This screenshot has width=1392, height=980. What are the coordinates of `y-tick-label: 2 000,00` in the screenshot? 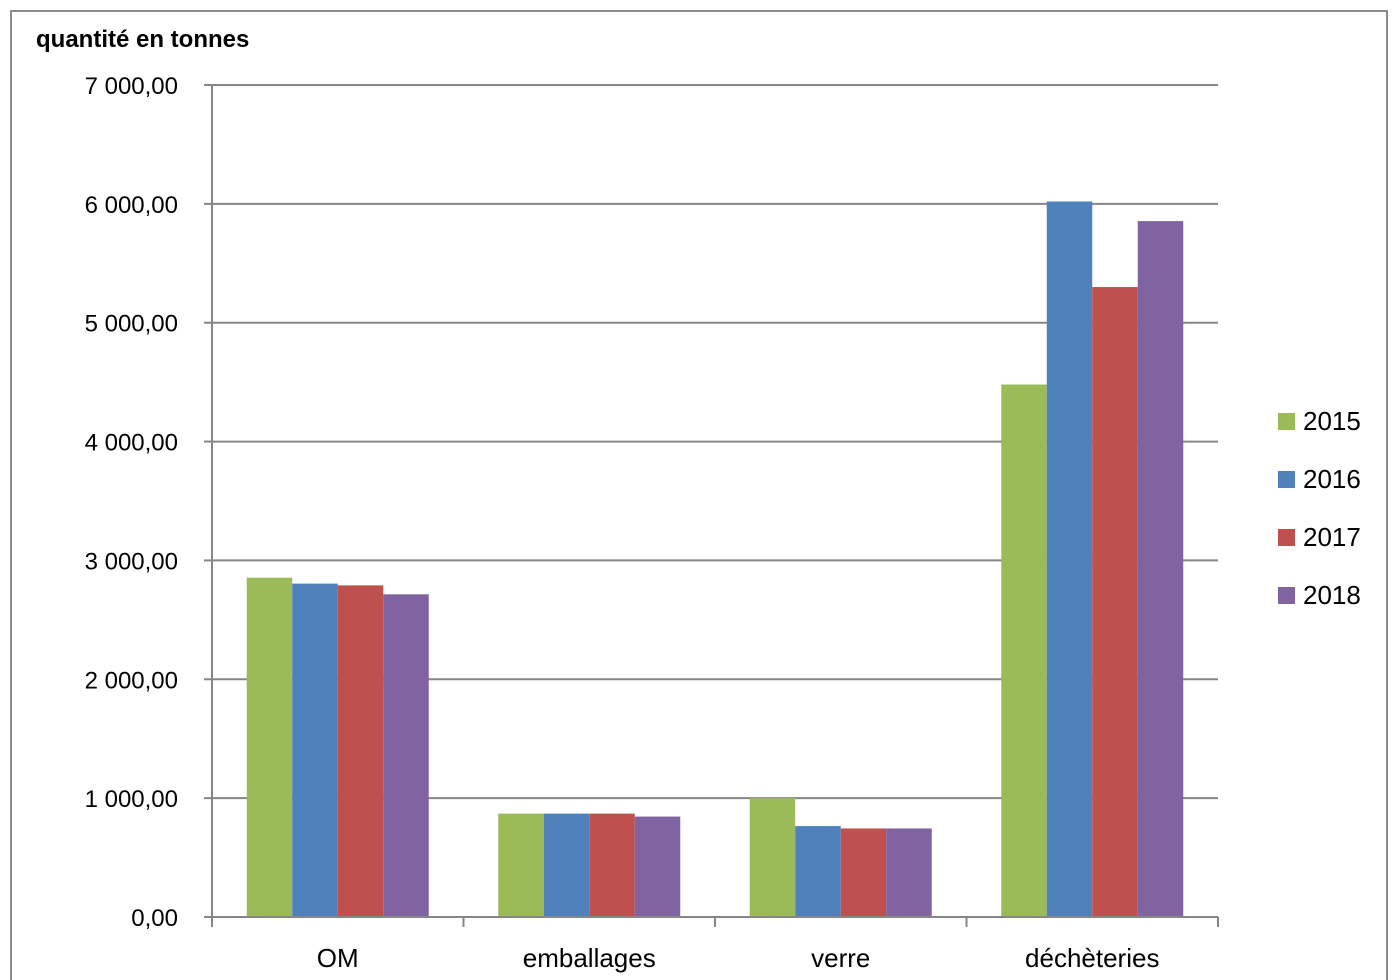 It's located at (131, 680).